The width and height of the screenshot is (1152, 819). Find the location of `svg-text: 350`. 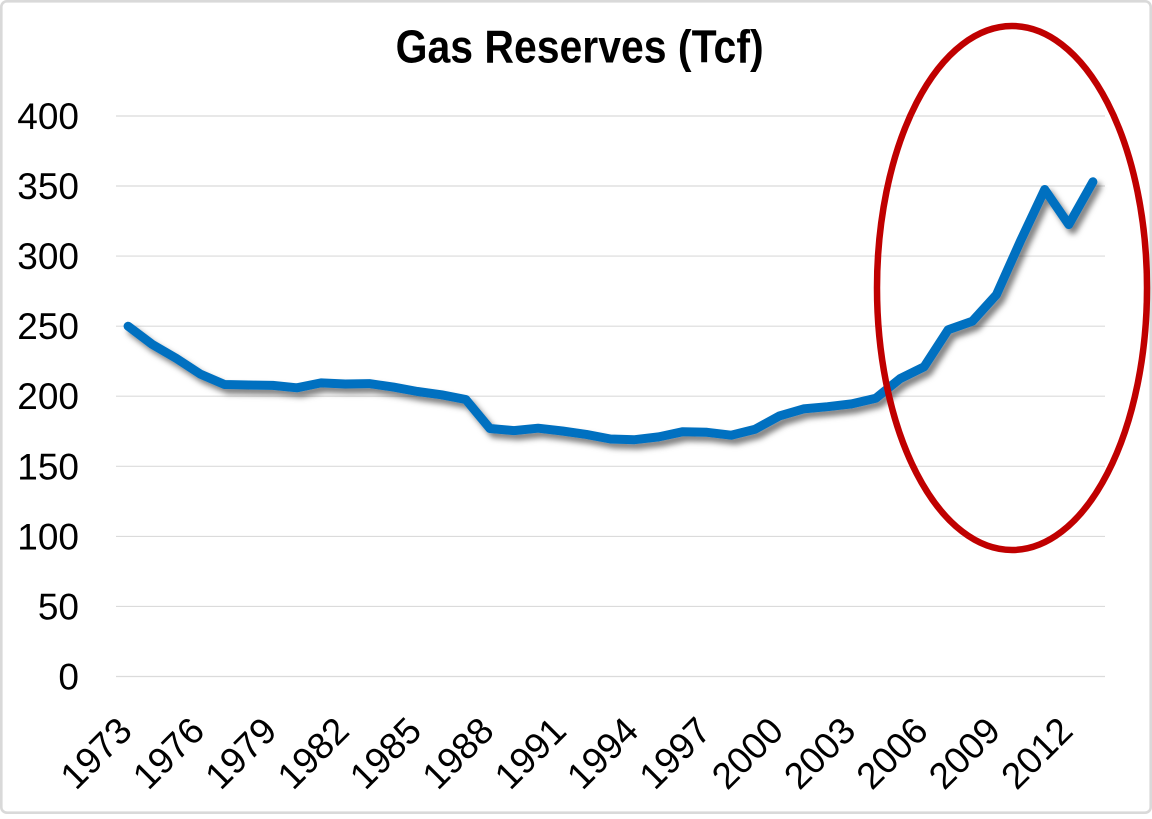

svg-text: 350 is located at coordinates (48, 186).